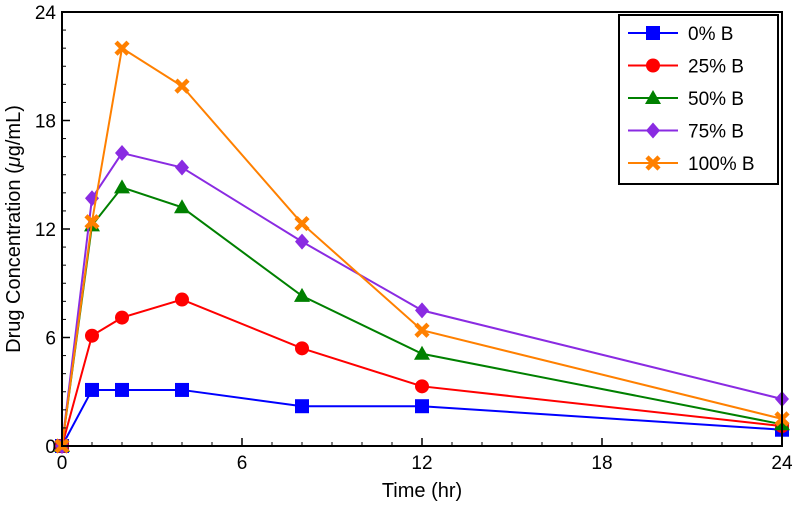 The image size is (798, 506). Describe the element at coordinates (716, 67) in the screenshot. I see `legend-label: 25% B` at that location.